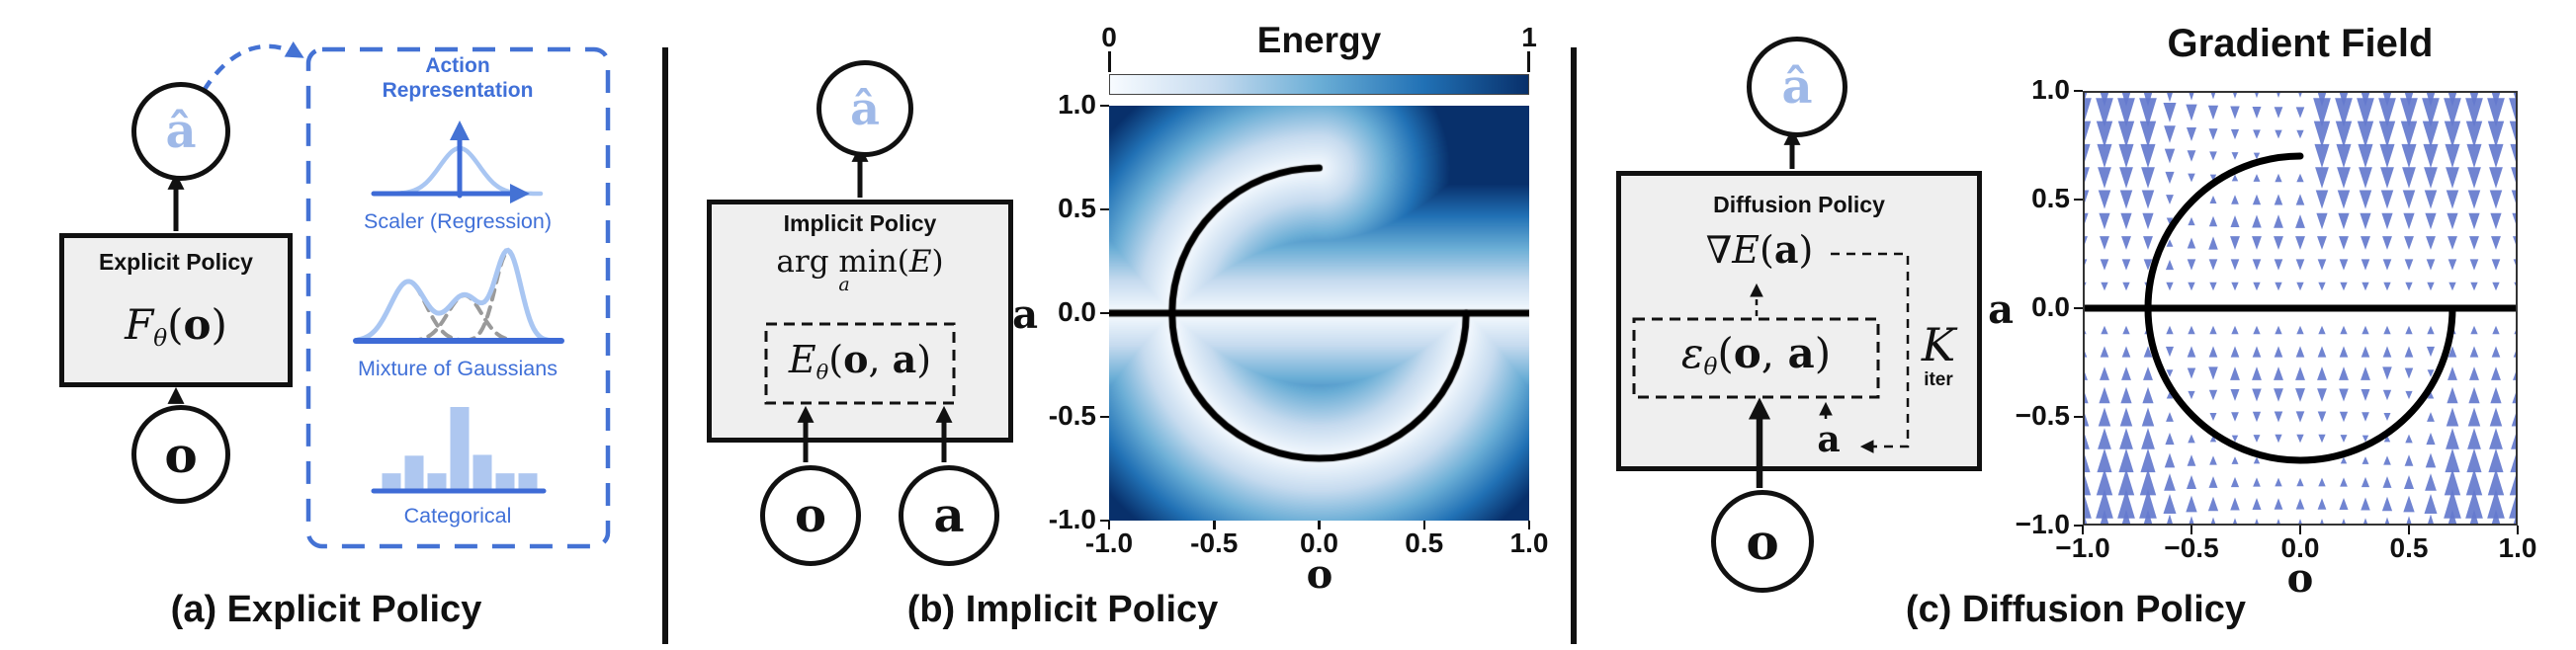 The height and width of the screenshot is (650, 2576). I want to click on caption-diffusion-policy: (c) Diffusion Policy, so click(2076, 610).